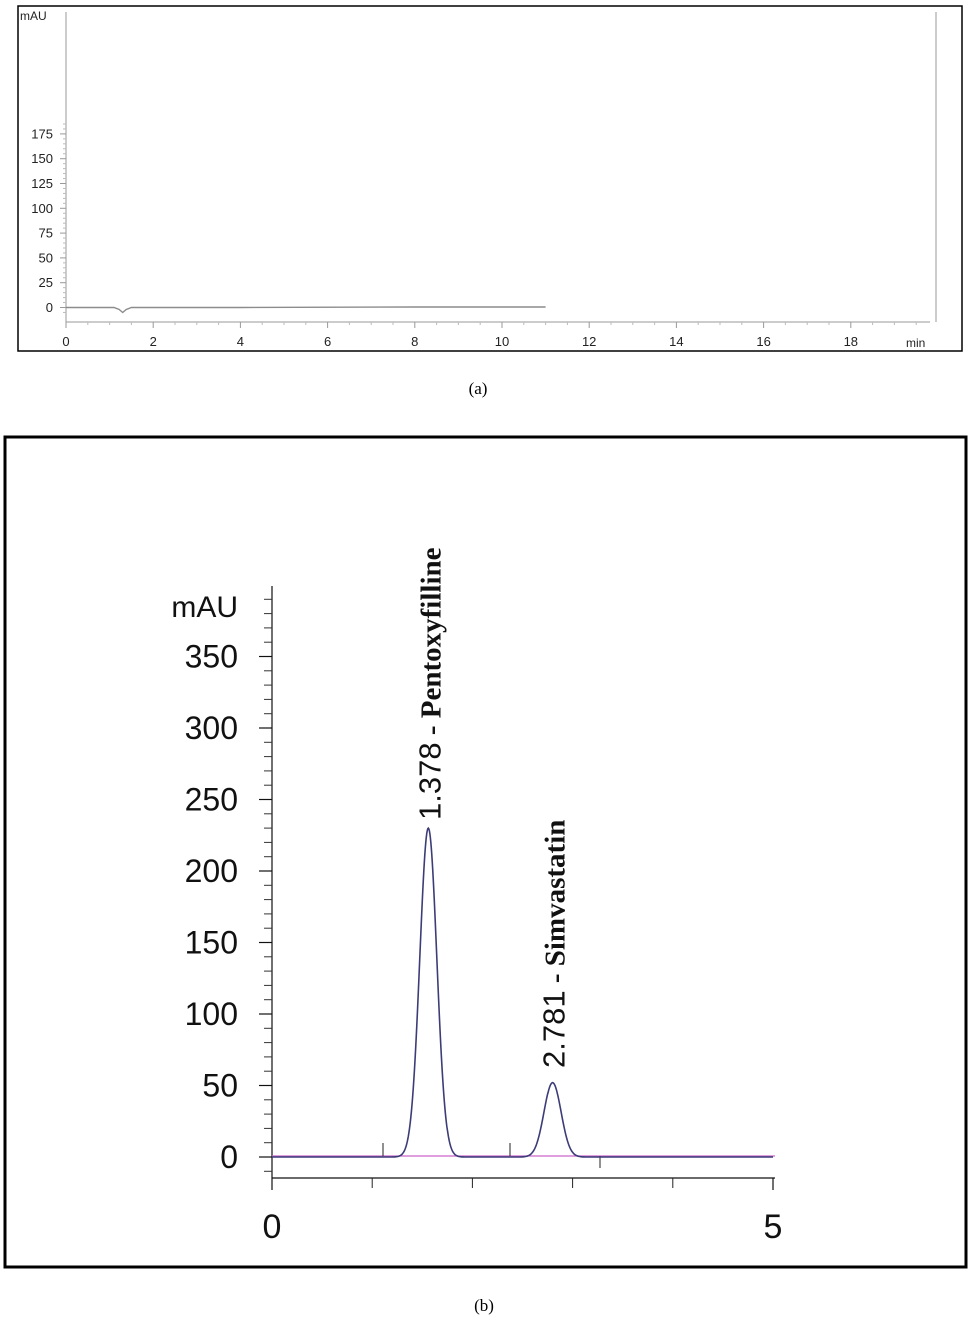 This screenshot has width=971, height=1319. Describe the element at coordinates (42, 133) in the screenshot. I see `panel-a-y-tick-label: 175` at that location.